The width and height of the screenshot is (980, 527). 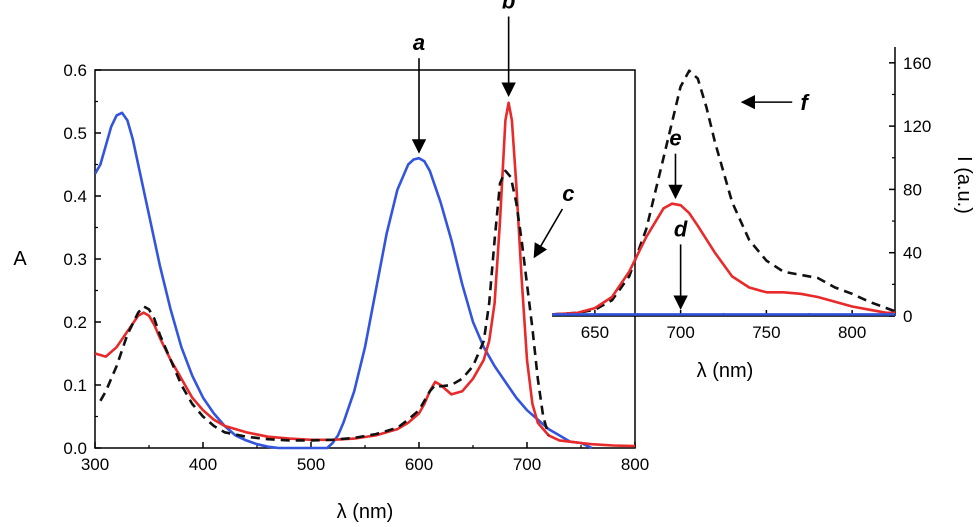 I want to click on y-tick-label: 0.0, so click(x=75, y=448).